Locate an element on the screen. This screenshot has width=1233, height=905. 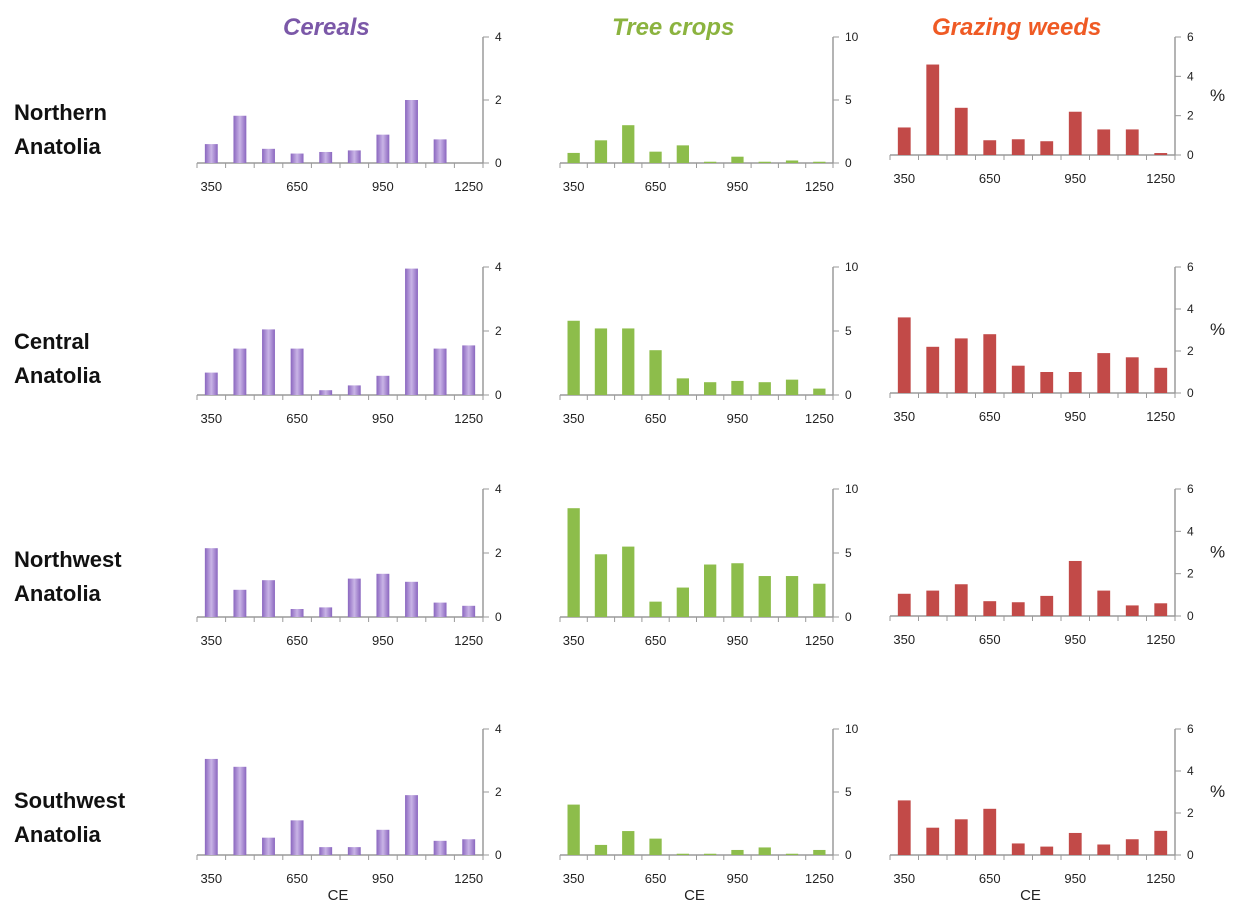
row-label-central: Central Anatolia is located at coordinates (57, 359).